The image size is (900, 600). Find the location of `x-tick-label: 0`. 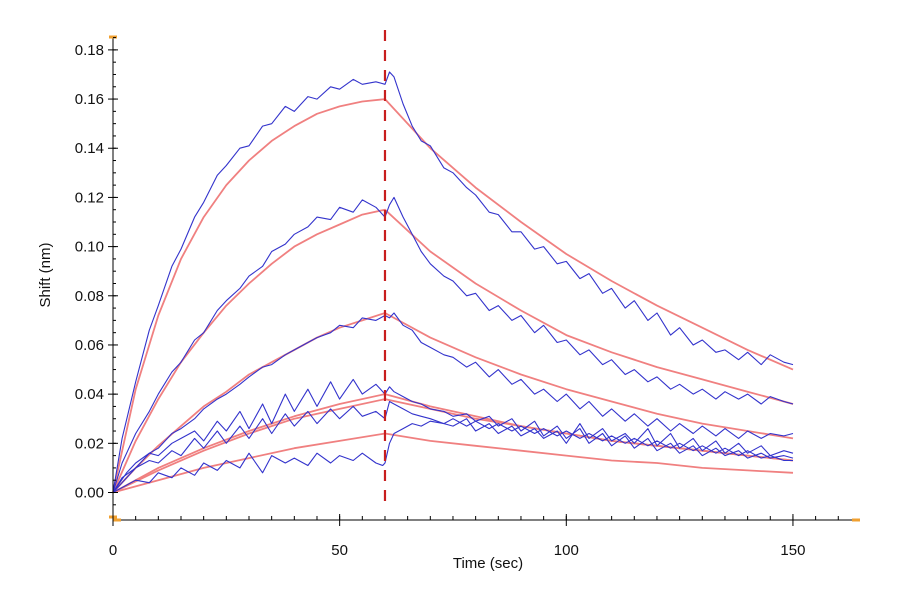

x-tick-label: 0 is located at coordinates (113, 550).